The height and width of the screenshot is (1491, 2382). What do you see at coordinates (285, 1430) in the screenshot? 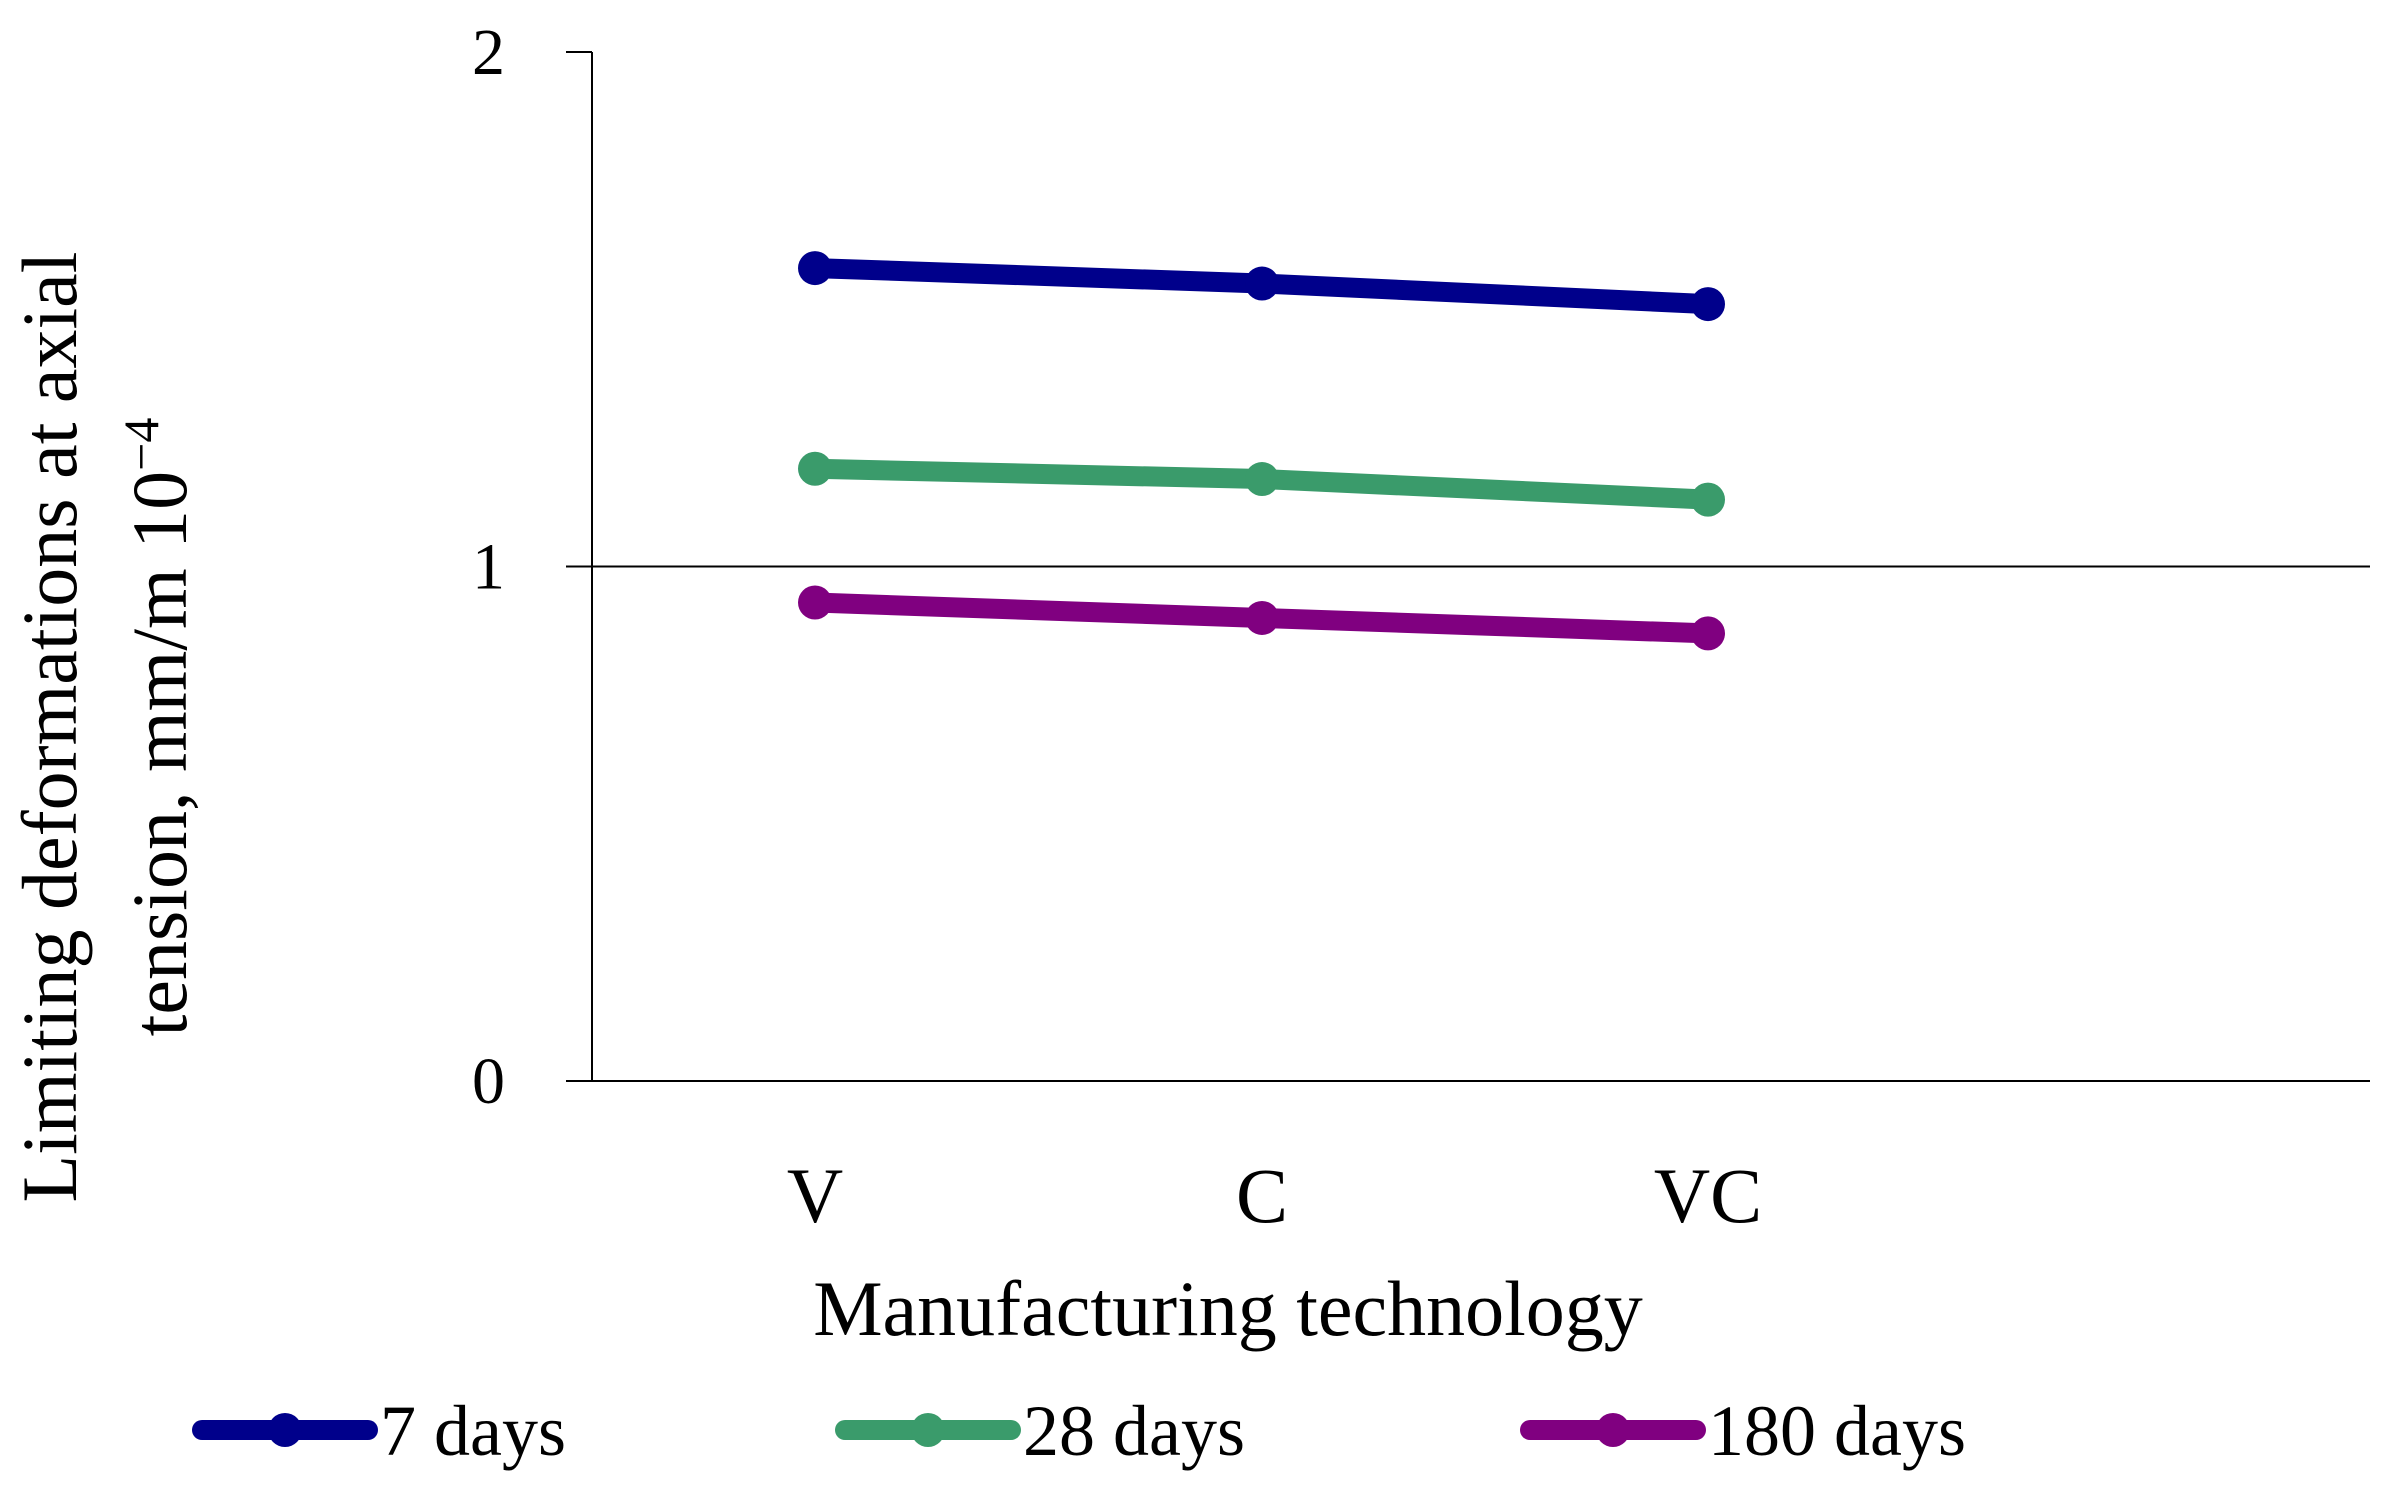
I see `legend-marker-7-days` at bounding box center [285, 1430].